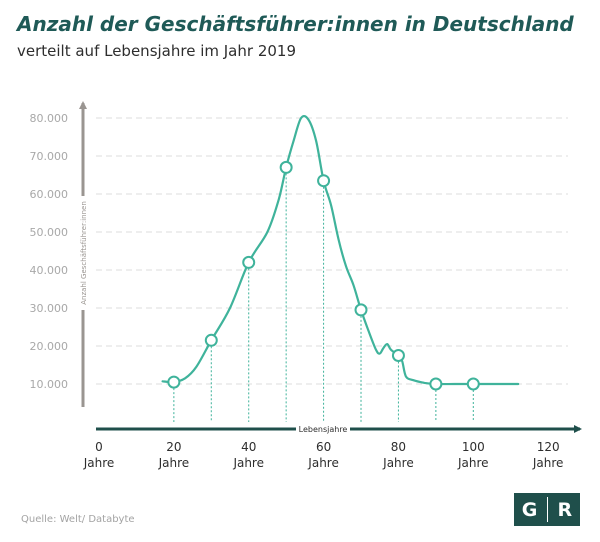 Image resolution: width=600 pixels, height=542 pixels. Describe the element at coordinates (529, 509) in the screenshot. I see `logo-letter-g: G` at that location.